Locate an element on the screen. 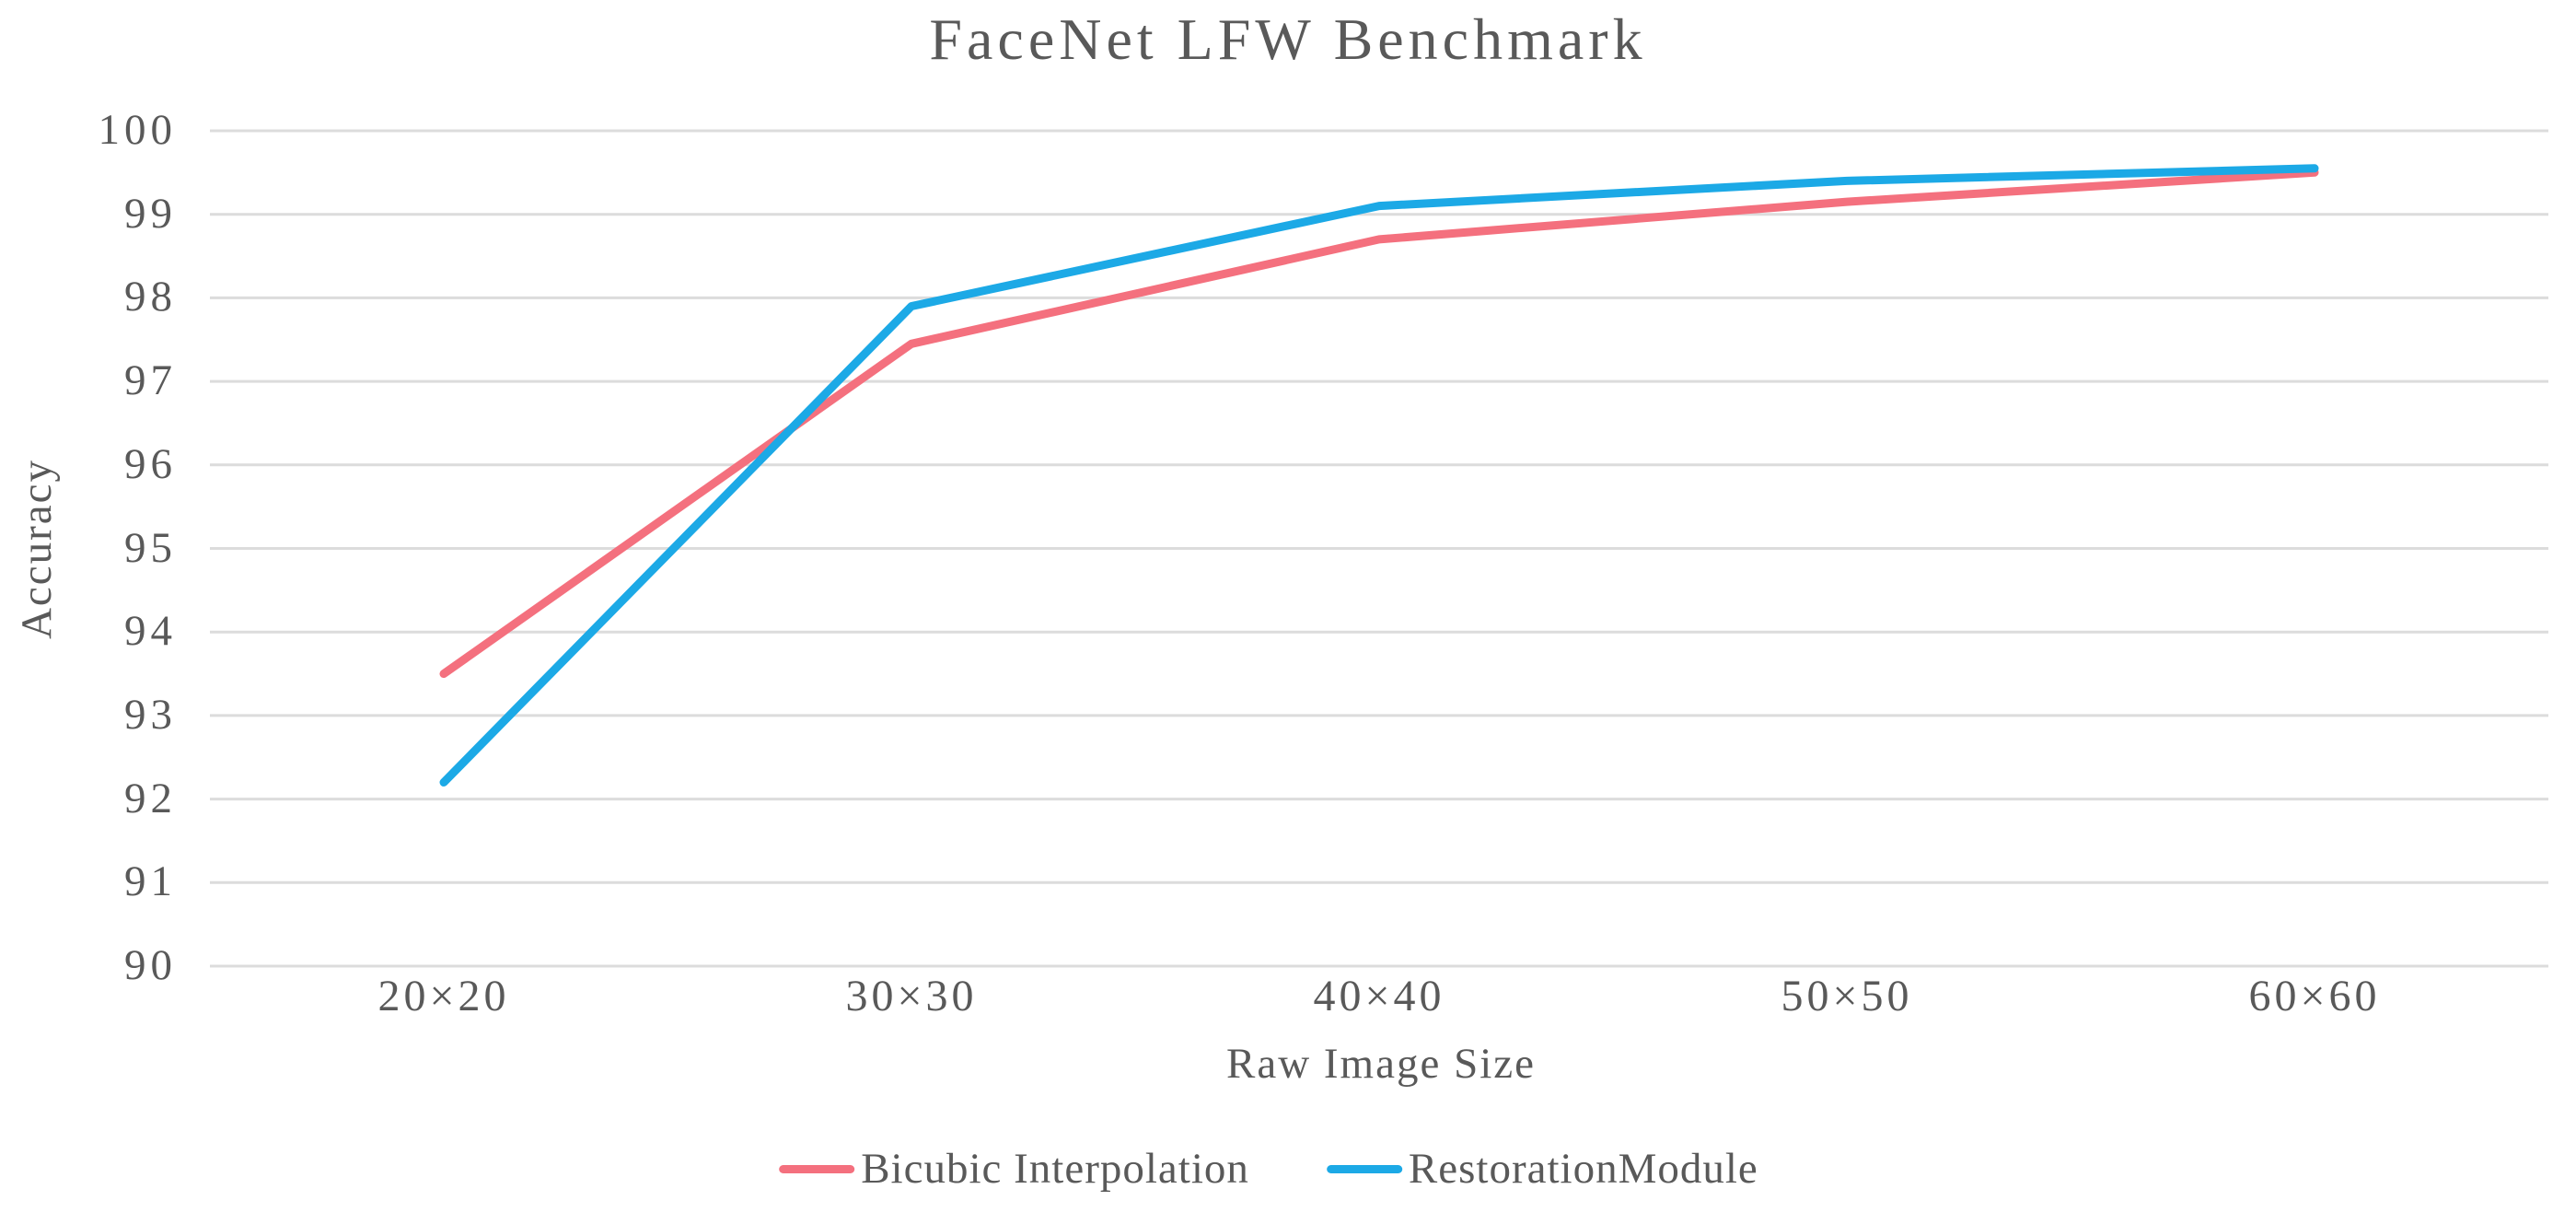 The image size is (2576, 1224). y-tick-label-95: 95 is located at coordinates (150, 547).